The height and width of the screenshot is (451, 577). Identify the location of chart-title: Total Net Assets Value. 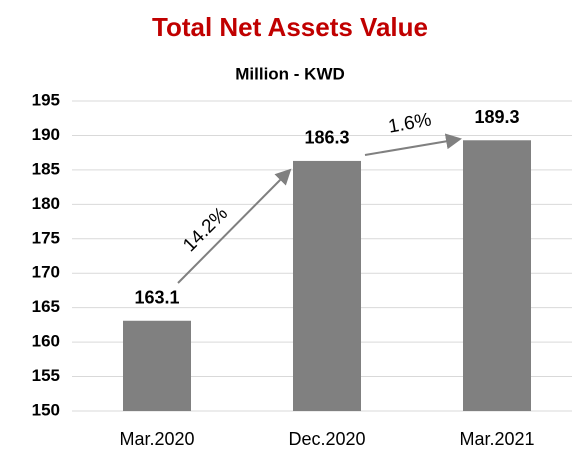
(290, 27).